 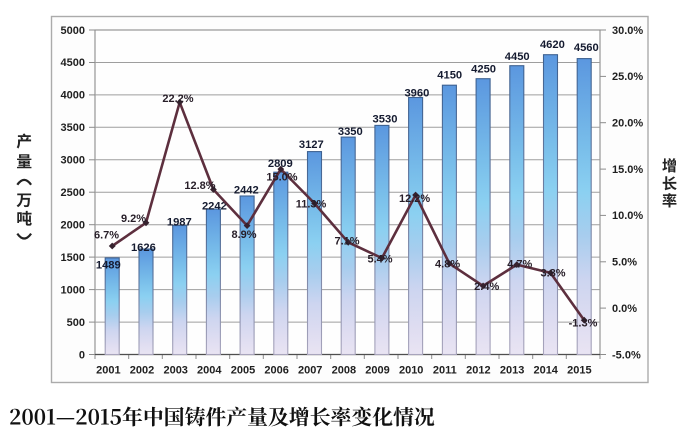 What do you see at coordinates (310, 371) in the screenshot?
I see `svg-text: 2007` at bounding box center [310, 371].